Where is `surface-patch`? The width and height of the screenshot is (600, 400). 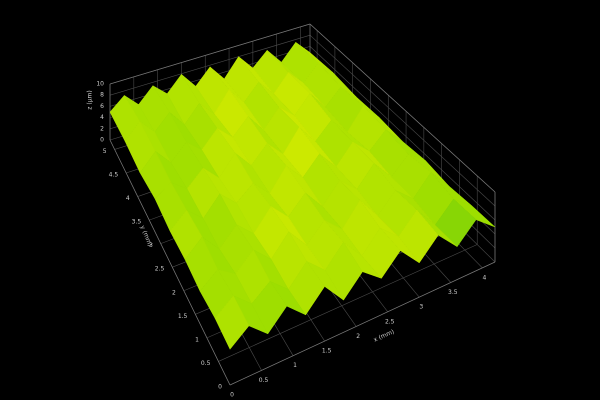
surface-patch is located at coordinates (232, 322).